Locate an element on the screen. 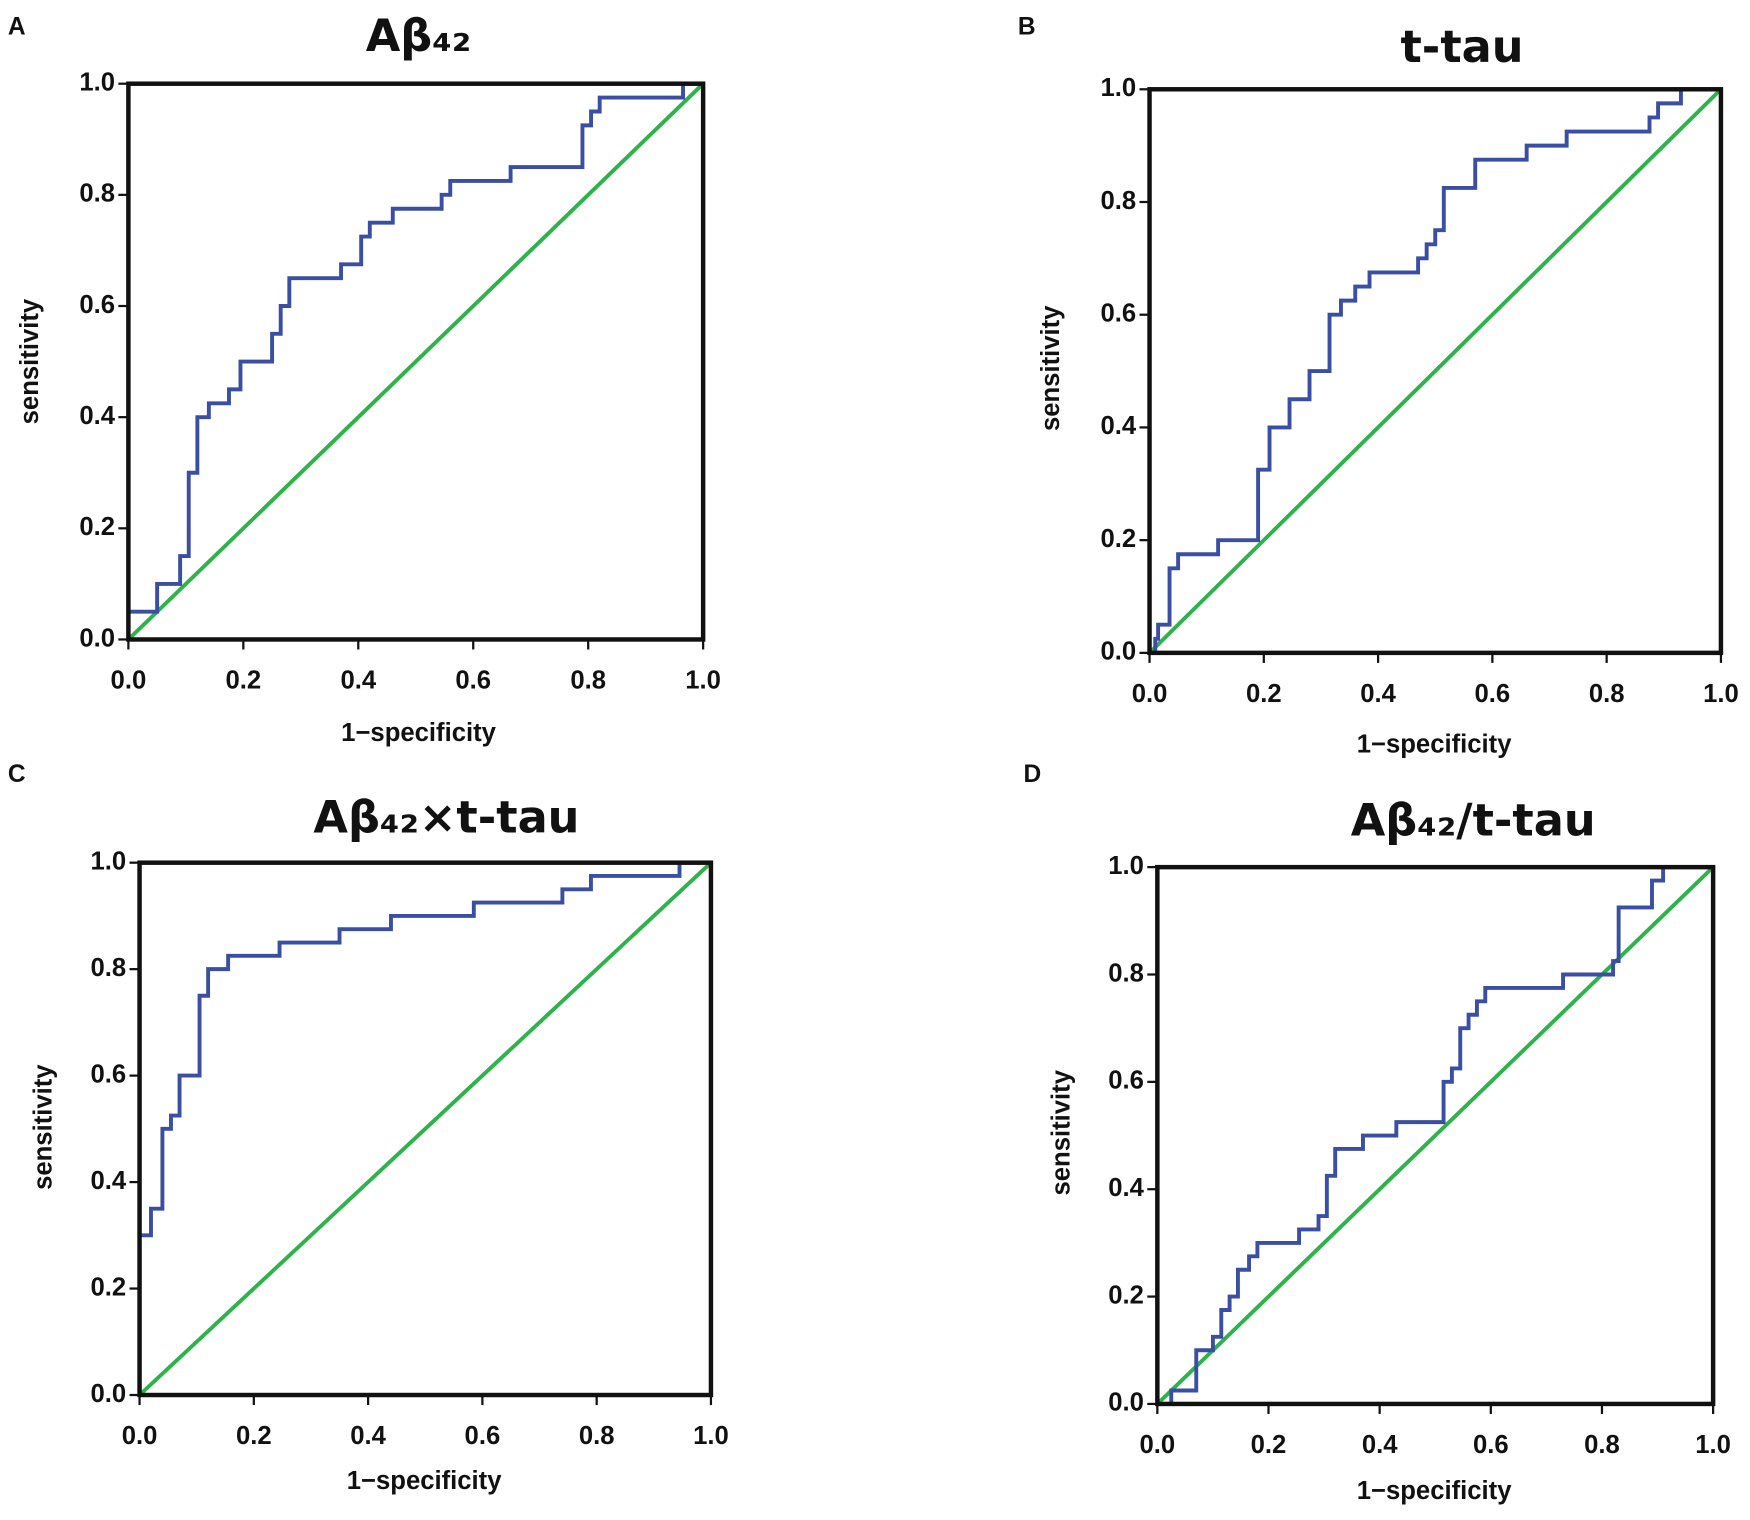  chart-title: Aβ₄₂×t-tau is located at coordinates (446, 817).